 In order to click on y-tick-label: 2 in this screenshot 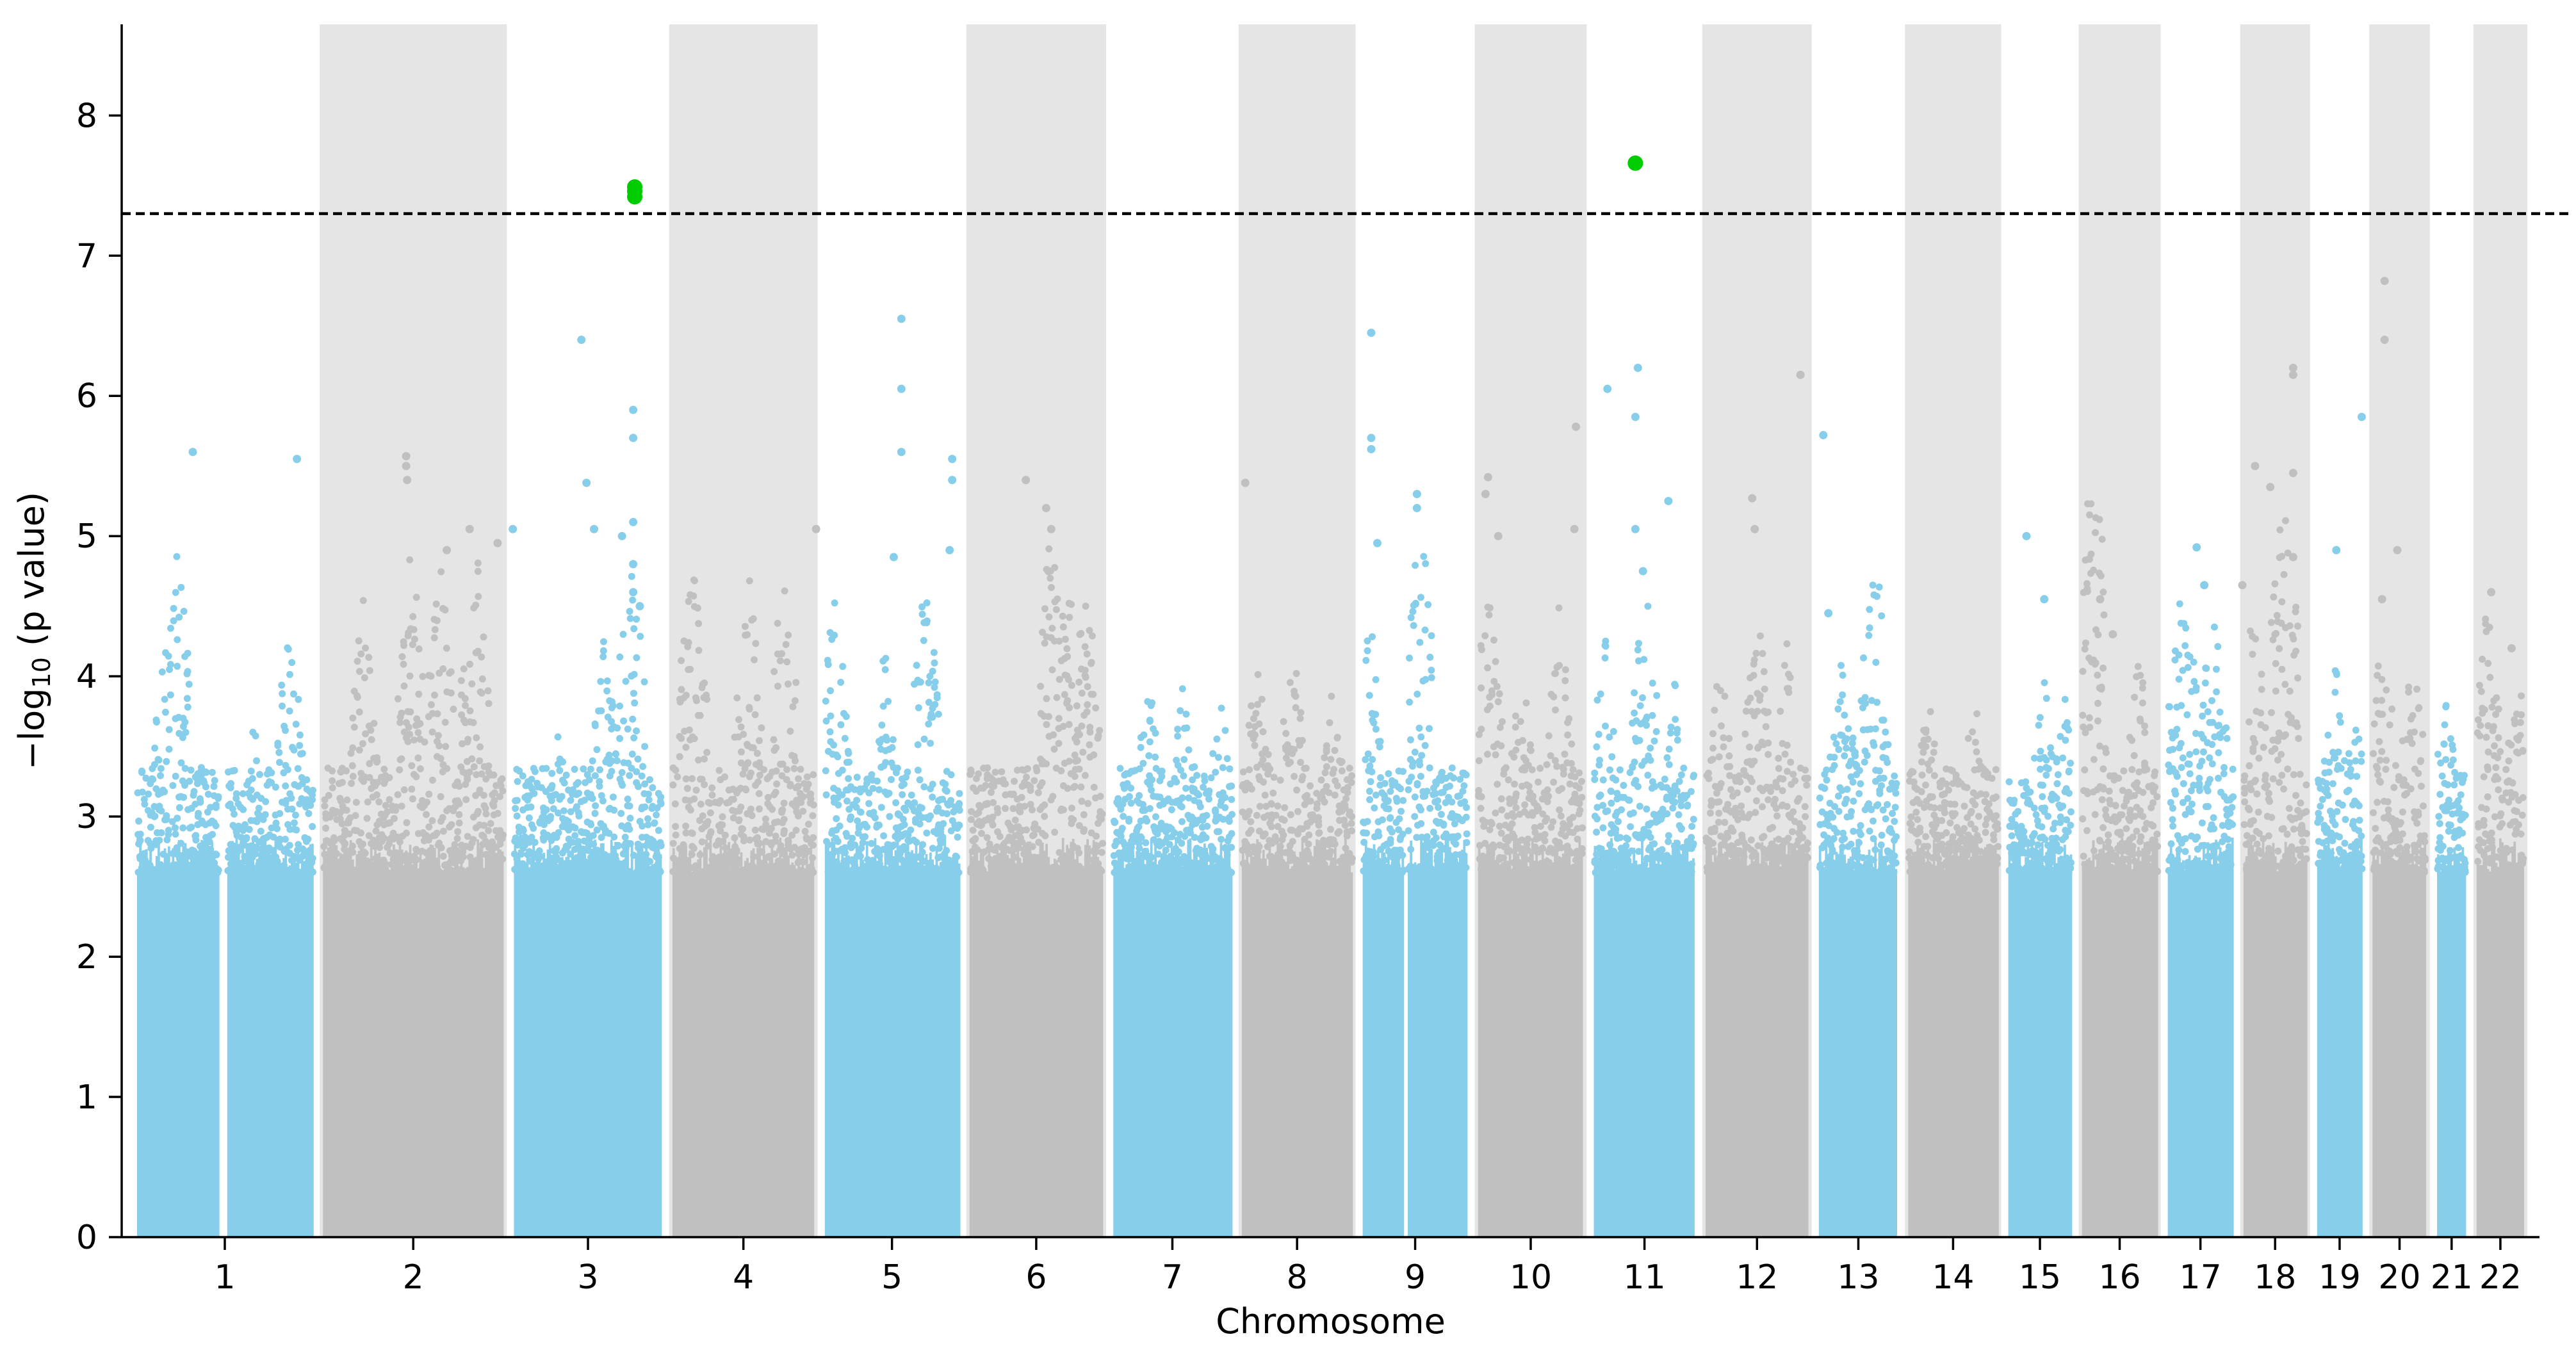, I will do `click(86, 957)`.